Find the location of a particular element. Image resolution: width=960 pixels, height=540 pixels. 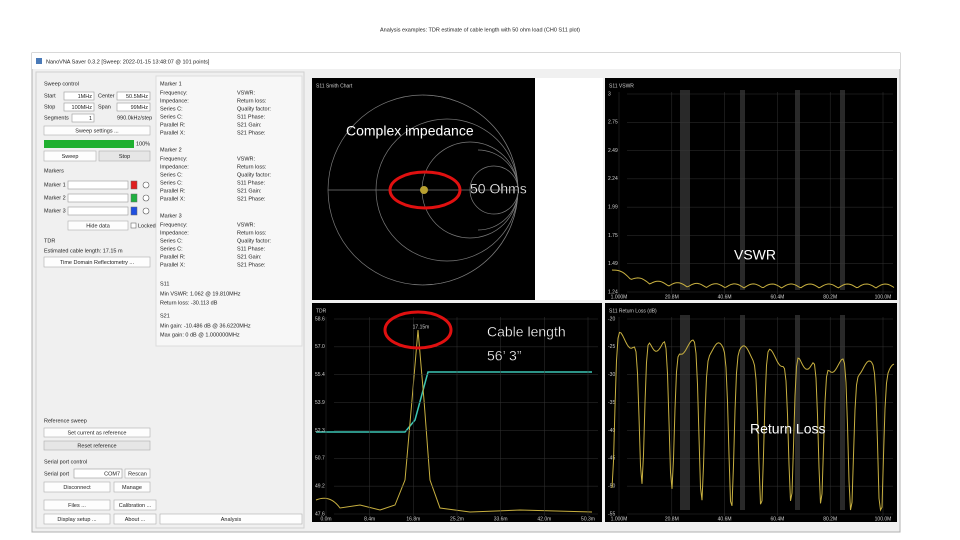

button-label: Rescan is located at coordinates (137, 474).